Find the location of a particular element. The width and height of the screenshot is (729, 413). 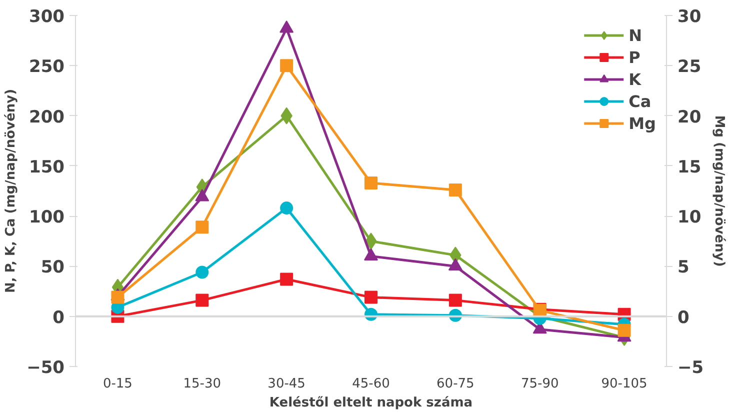

legend-label: K is located at coordinates (635, 79).